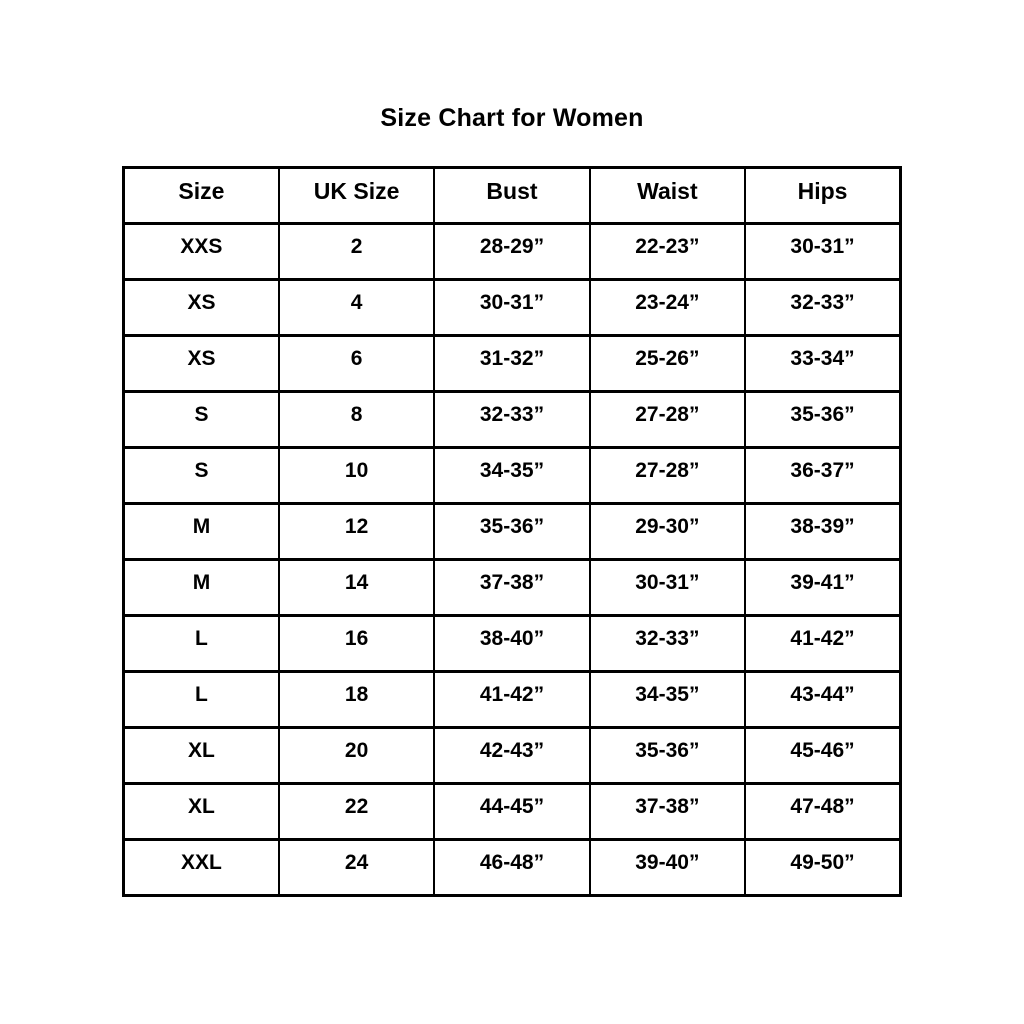  I want to click on table-row: XXS 2 28-29” 22-23” 30-31”, so click(512, 251).